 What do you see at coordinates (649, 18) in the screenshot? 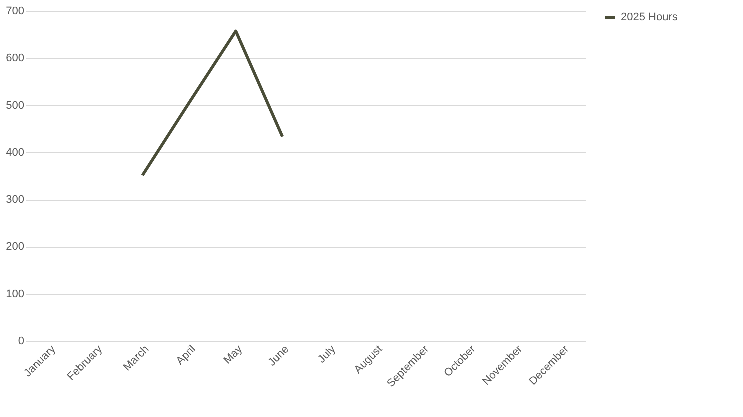
I see `legend-label: 2025 Hours` at bounding box center [649, 18].